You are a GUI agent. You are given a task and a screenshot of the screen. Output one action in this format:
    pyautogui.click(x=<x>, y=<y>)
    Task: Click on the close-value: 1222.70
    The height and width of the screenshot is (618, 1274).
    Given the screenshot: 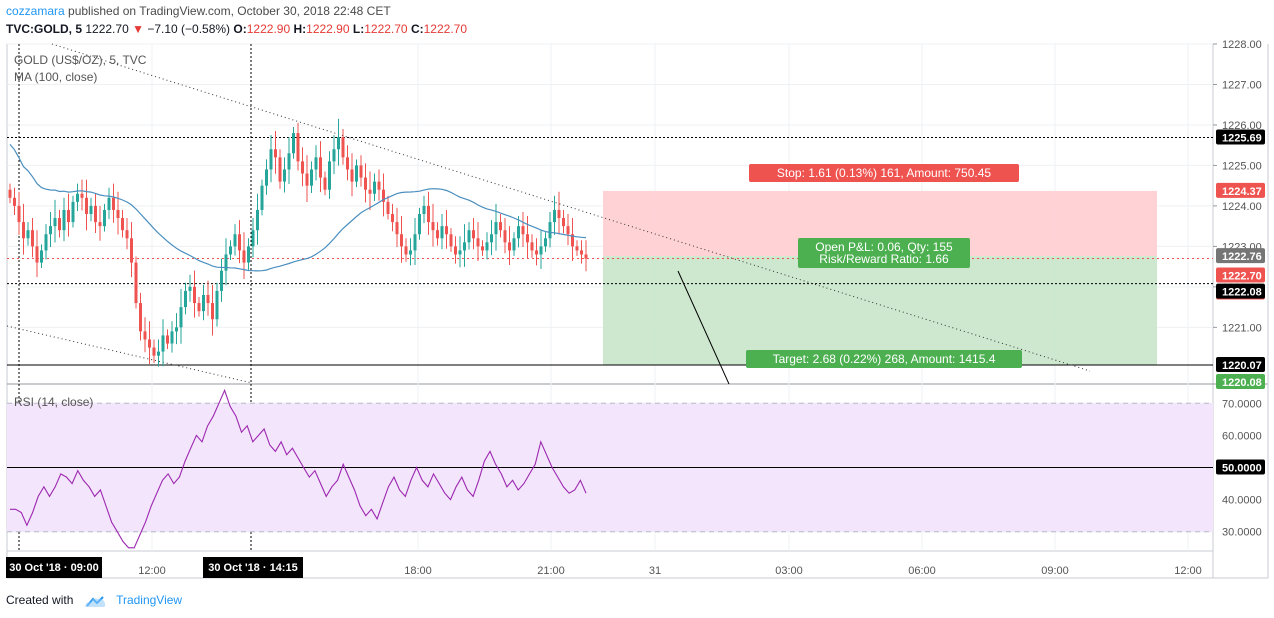 What is the action you would take?
    pyautogui.click(x=445, y=29)
    